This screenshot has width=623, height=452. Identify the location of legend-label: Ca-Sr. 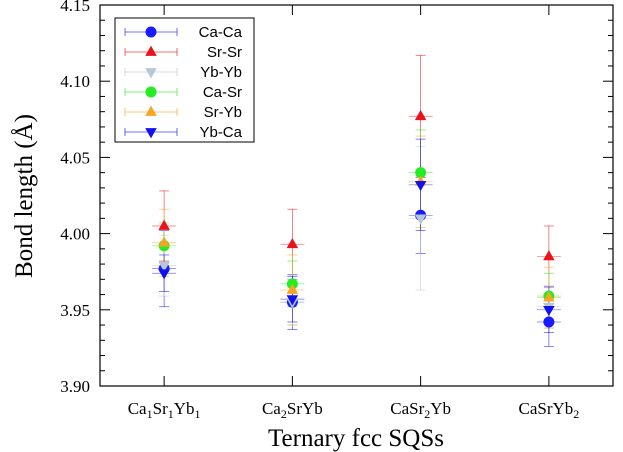
(222, 92).